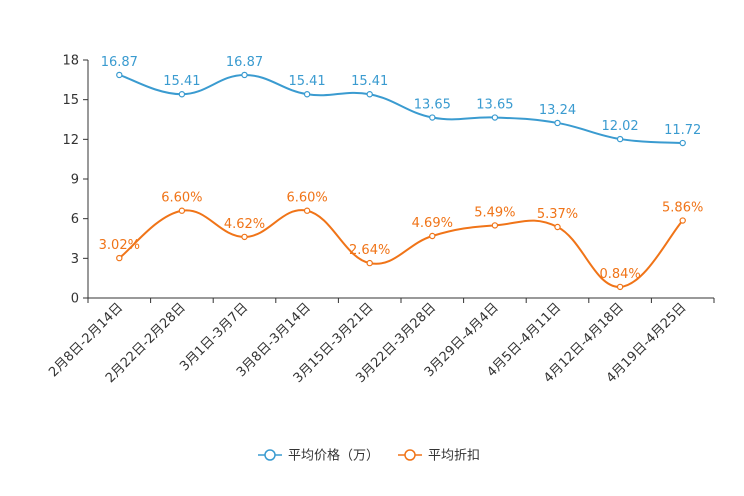 This screenshot has height=496, width=744. I want to click on data-label: 5.37%, so click(557, 214).